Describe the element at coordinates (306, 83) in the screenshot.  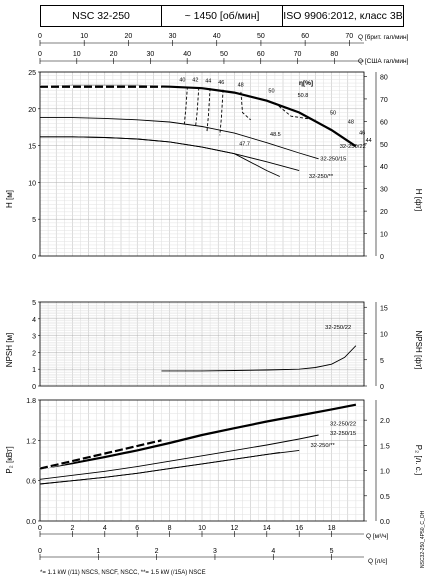
I see `eta-label: η[%]` at that location.